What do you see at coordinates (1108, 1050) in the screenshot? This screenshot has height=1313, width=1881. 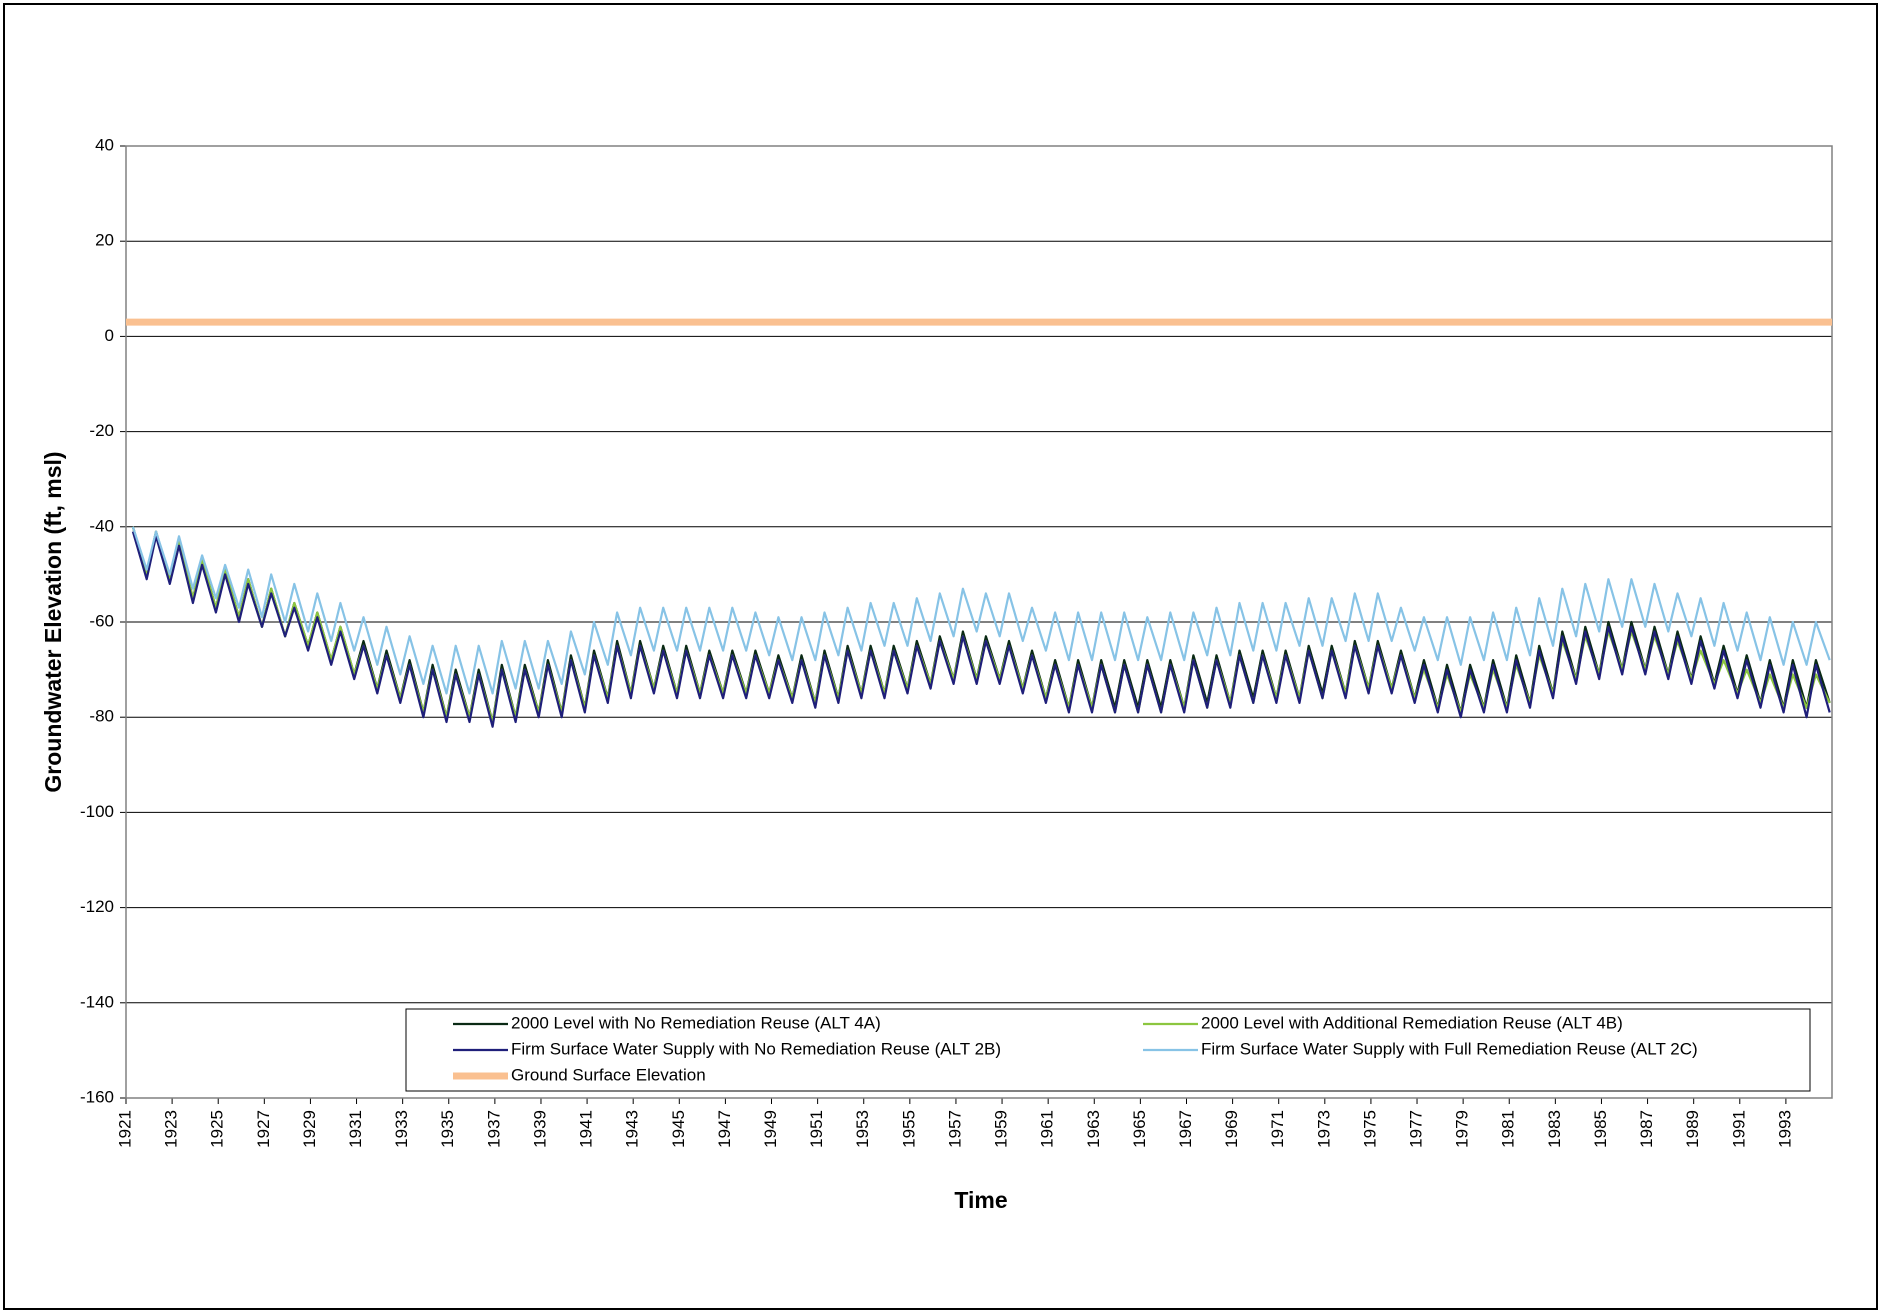 I see `legend-box` at bounding box center [1108, 1050].